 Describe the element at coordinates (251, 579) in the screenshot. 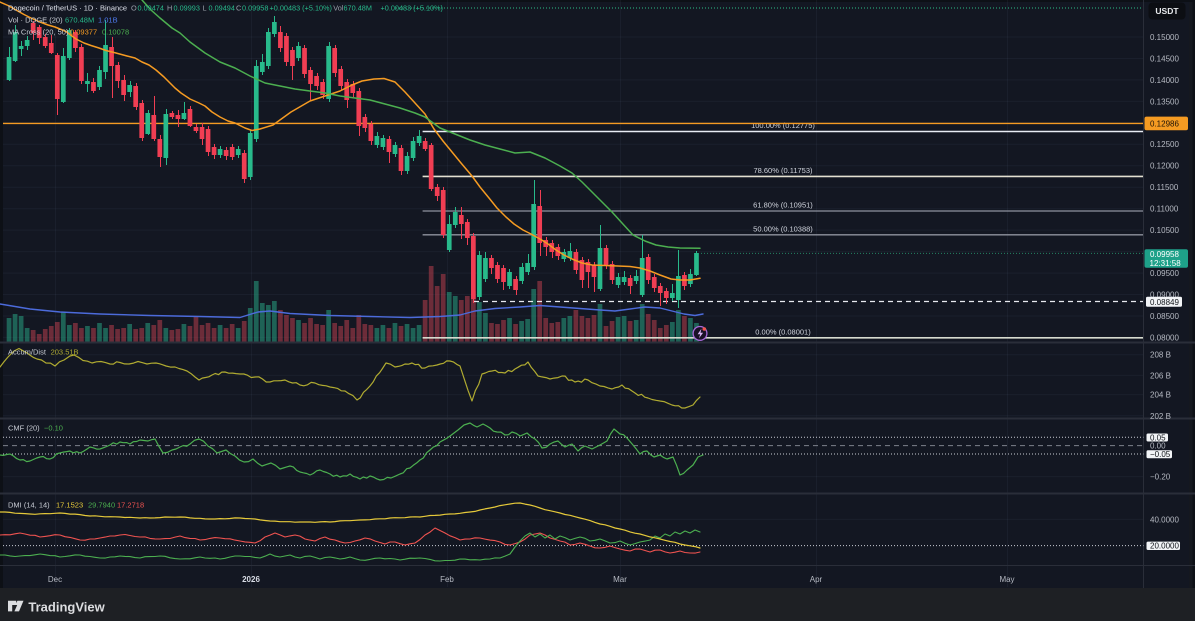

I see `svg-text: 2026` at that location.